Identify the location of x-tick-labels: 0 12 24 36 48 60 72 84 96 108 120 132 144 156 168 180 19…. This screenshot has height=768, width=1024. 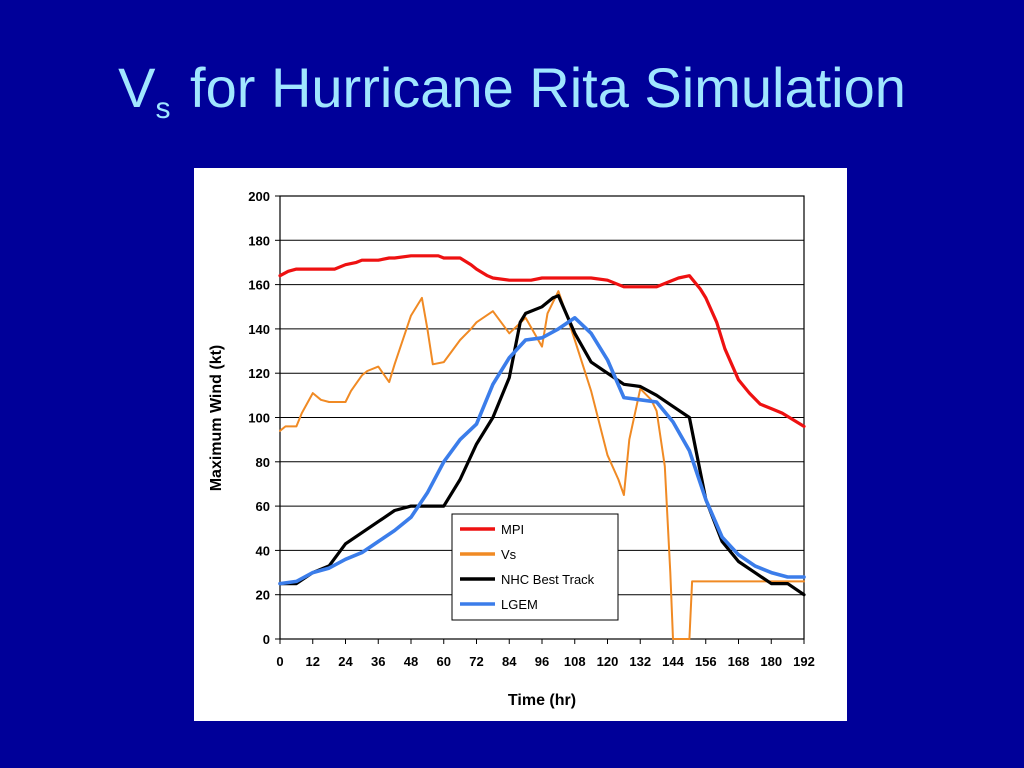
(545, 661).